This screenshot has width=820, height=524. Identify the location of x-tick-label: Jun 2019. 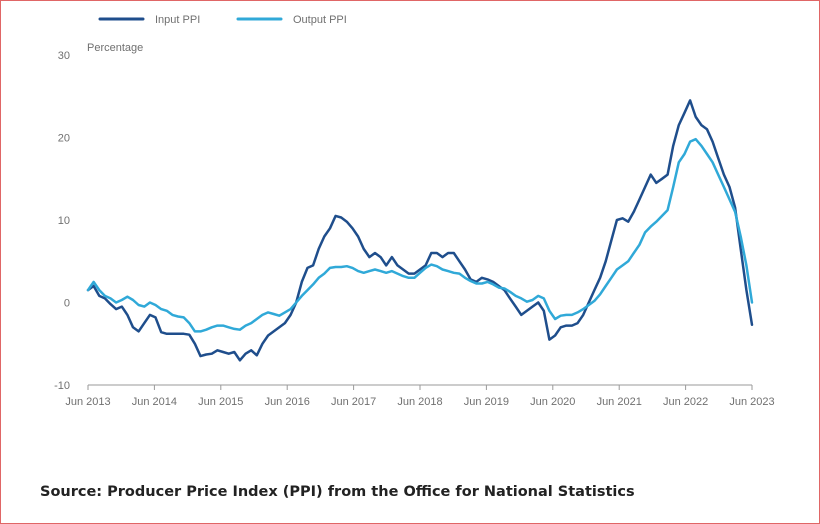
(486, 402).